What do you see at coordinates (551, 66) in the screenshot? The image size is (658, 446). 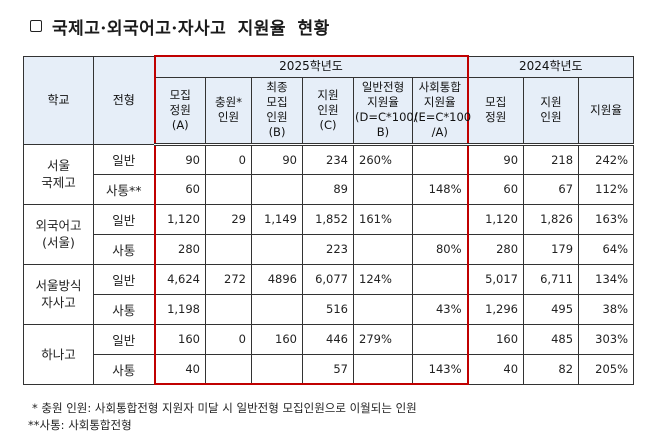 I see `header-year-2024: 2024학년도` at bounding box center [551, 66].